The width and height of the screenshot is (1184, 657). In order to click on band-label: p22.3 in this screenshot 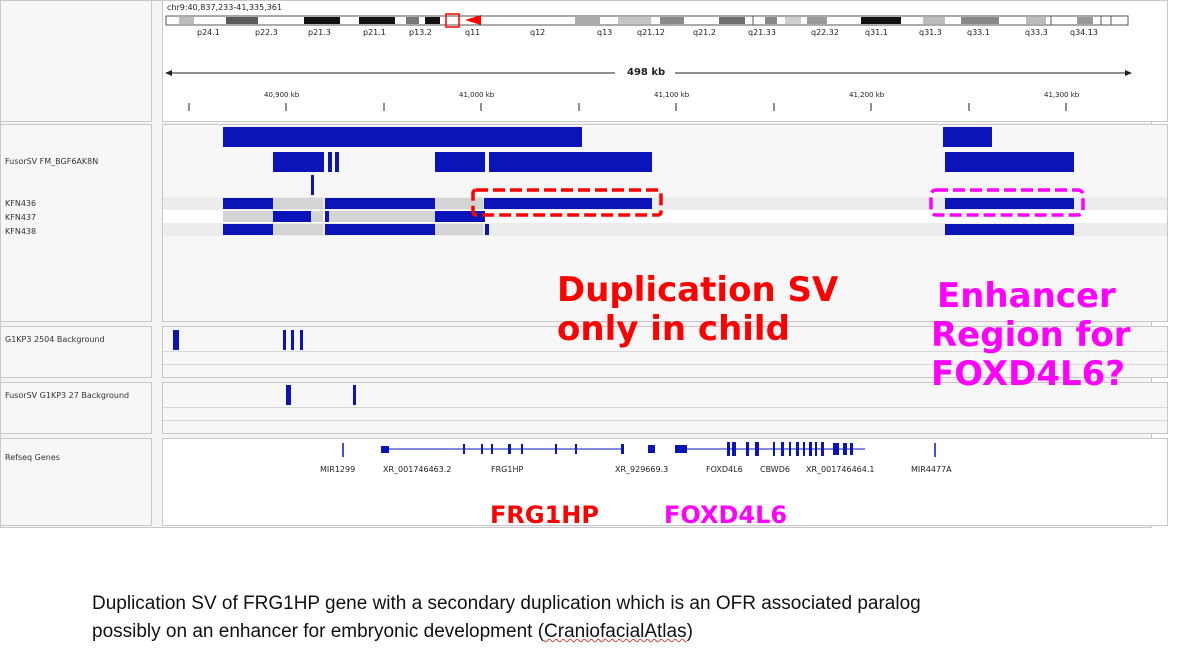, I will do `click(266, 32)`.